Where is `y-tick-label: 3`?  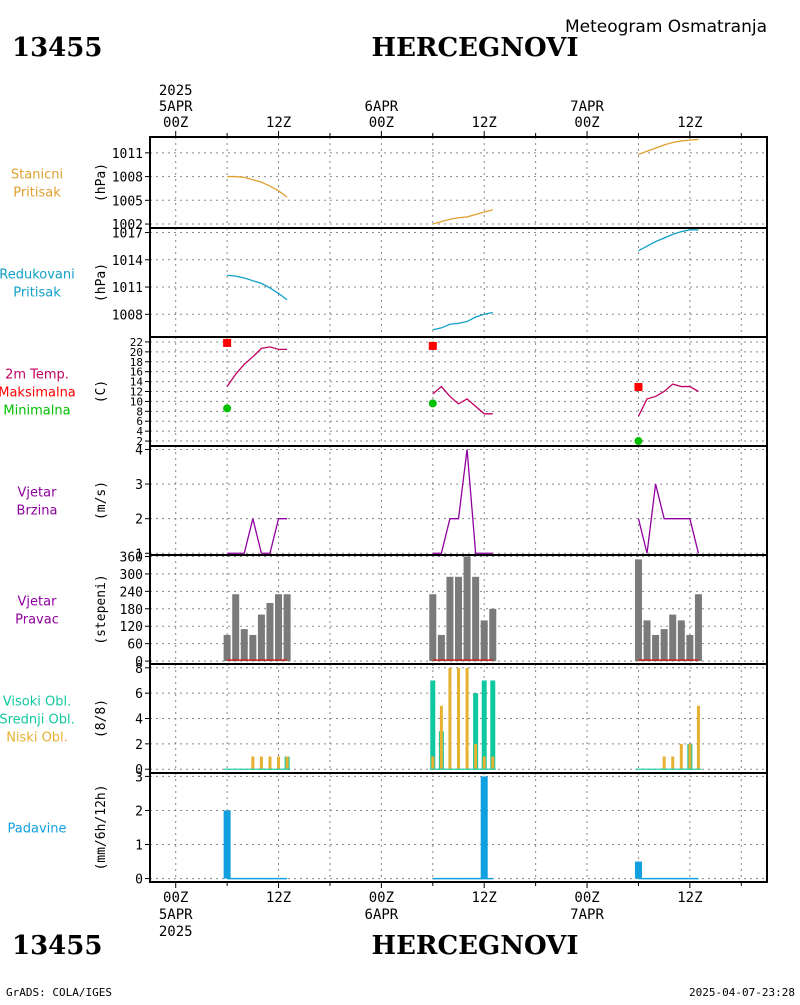 y-tick-label: 3 is located at coordinates (139, 777).